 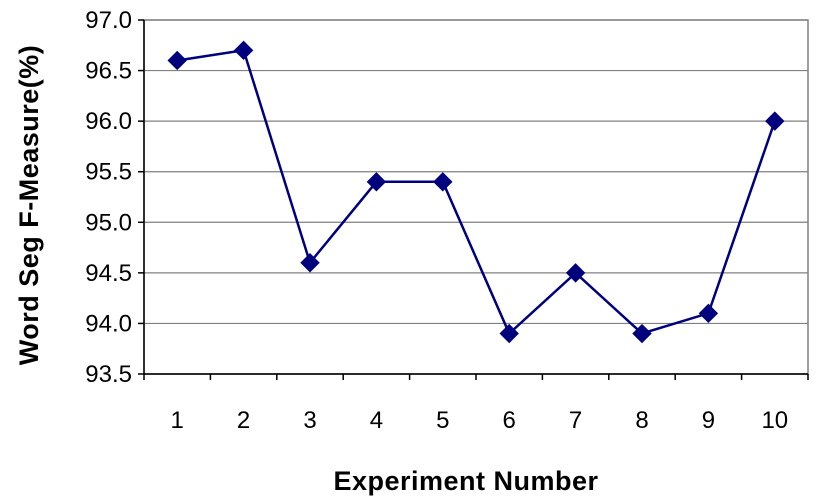 What do you see at coordinates (29, 205) in the screenshot?
I see `y-axis-title: Word Seg F-Measure(%)` at bounding box center [29, 205].